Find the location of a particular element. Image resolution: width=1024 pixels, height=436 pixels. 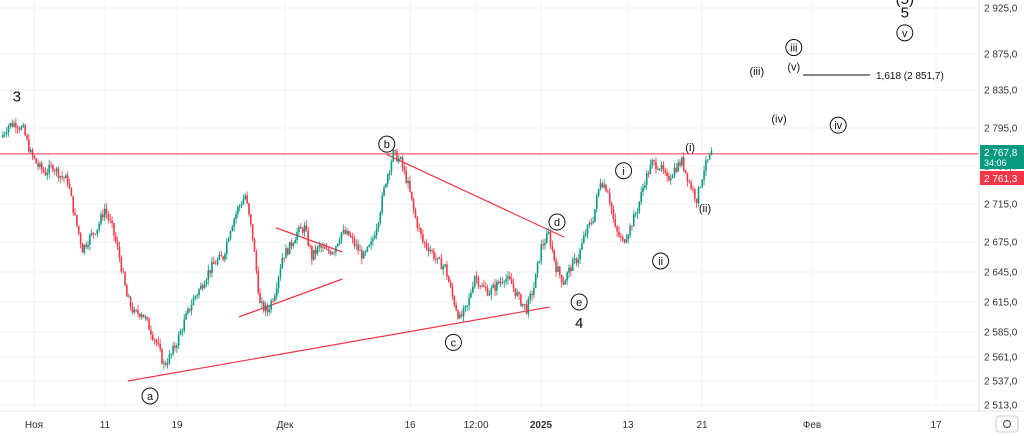

time-axis-background is located at coordinates (512, 423).